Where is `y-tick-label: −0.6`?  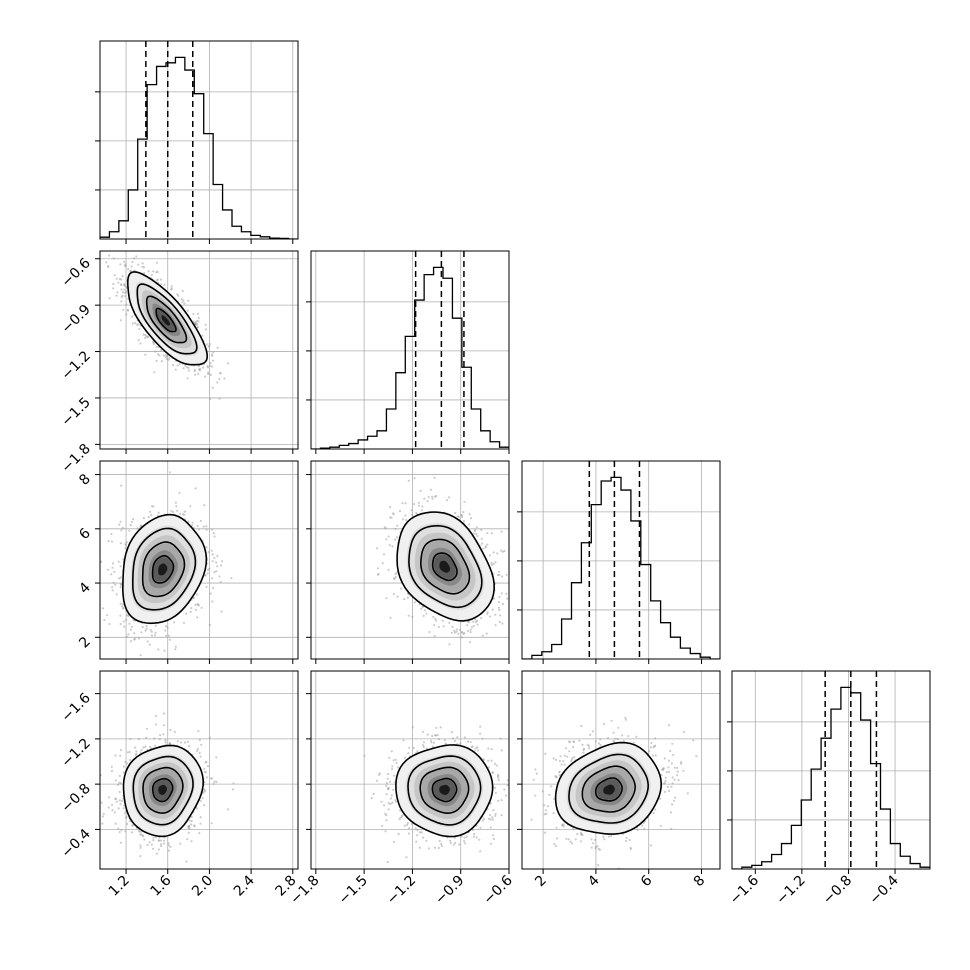
y-tick-label: −0.6 is located at coordinates (75, 272).